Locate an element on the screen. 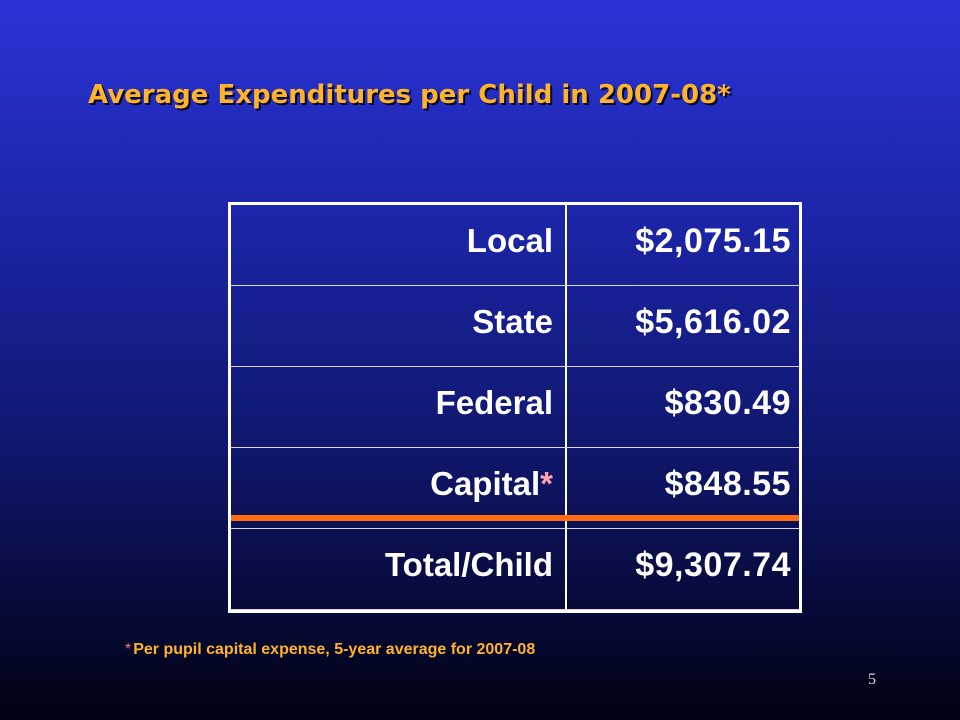 The height and width of the screenshot is (720, 960). row-value: $848.55 is located at coordinates (683, 488).